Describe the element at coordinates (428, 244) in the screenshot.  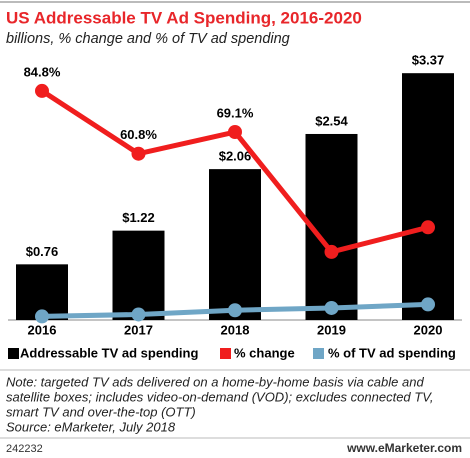
I see `data-label: 32.7%` at that location.